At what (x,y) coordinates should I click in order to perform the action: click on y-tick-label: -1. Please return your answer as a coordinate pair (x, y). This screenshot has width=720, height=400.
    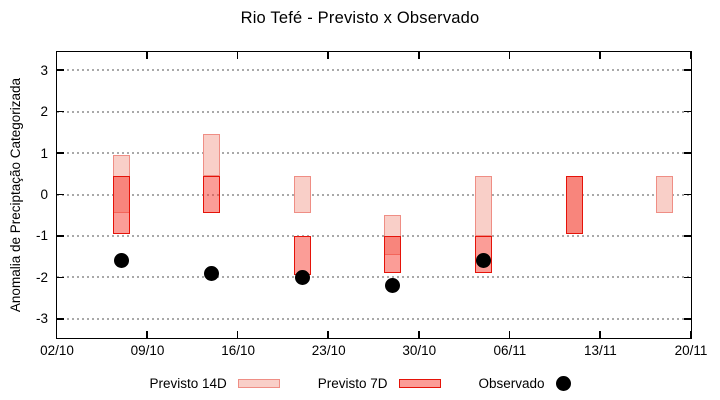
    Looking at the image, I should click on (41, 236).